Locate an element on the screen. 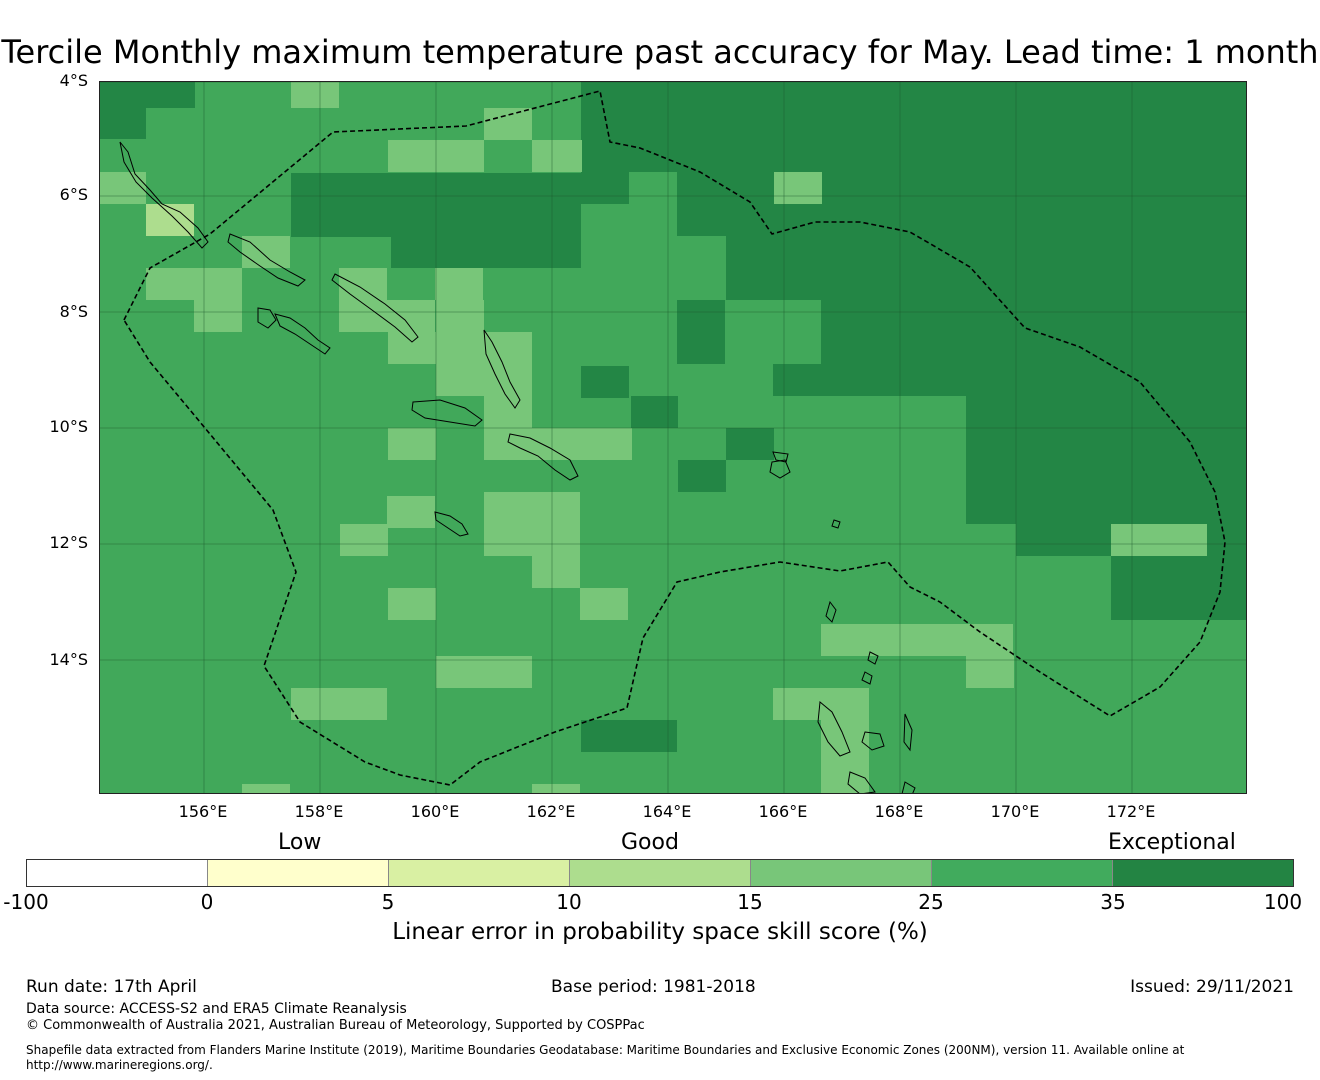  colorbar-tick: 0 is located at coordinates (207, 902).